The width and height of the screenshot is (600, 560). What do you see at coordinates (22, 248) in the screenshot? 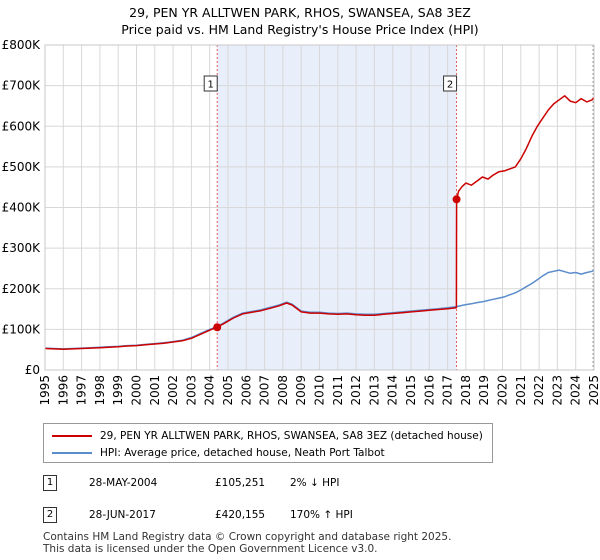
I see `y-tick-label: £300K` at bounding box center [22, 248].